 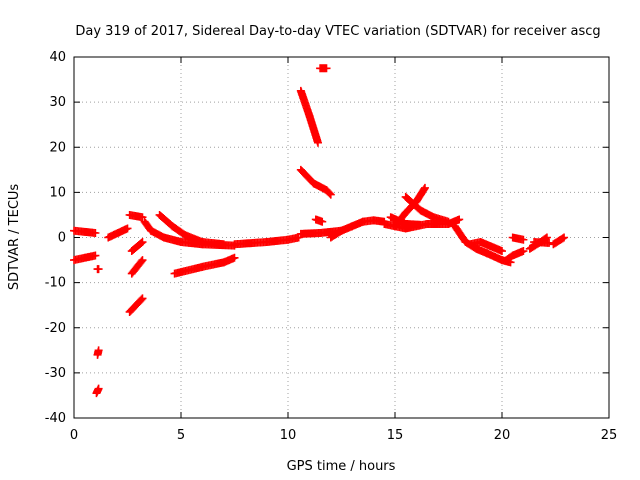 I want to click on y-tick-label: -40, so click(x=55, y=418).